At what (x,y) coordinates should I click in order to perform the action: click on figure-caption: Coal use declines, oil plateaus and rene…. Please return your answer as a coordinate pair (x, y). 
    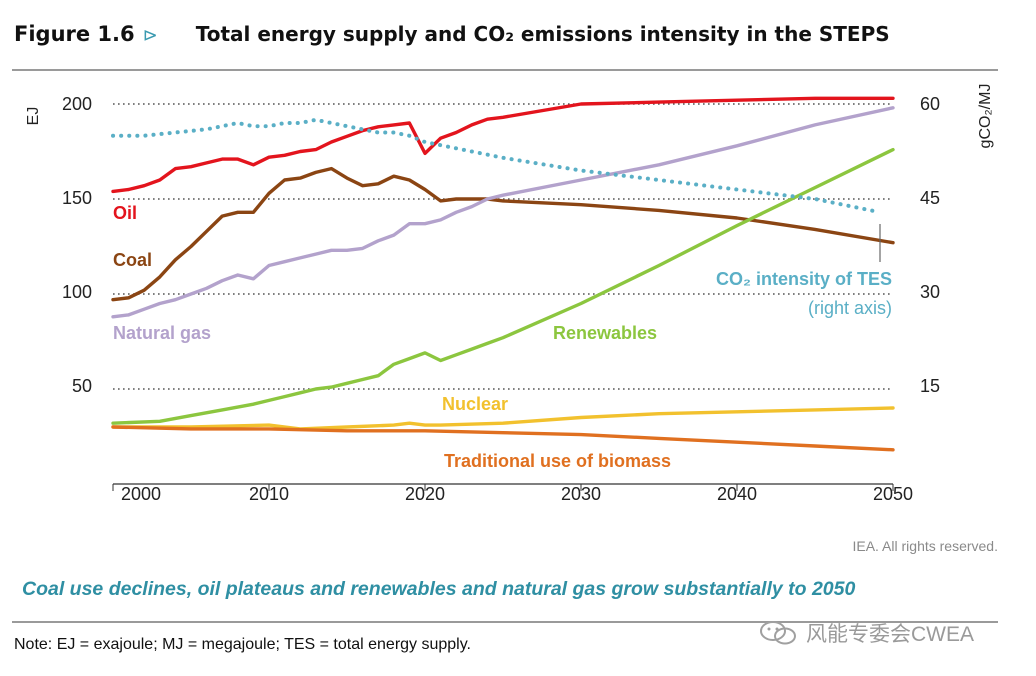
    Looking at the image, I should click on (439, 589).